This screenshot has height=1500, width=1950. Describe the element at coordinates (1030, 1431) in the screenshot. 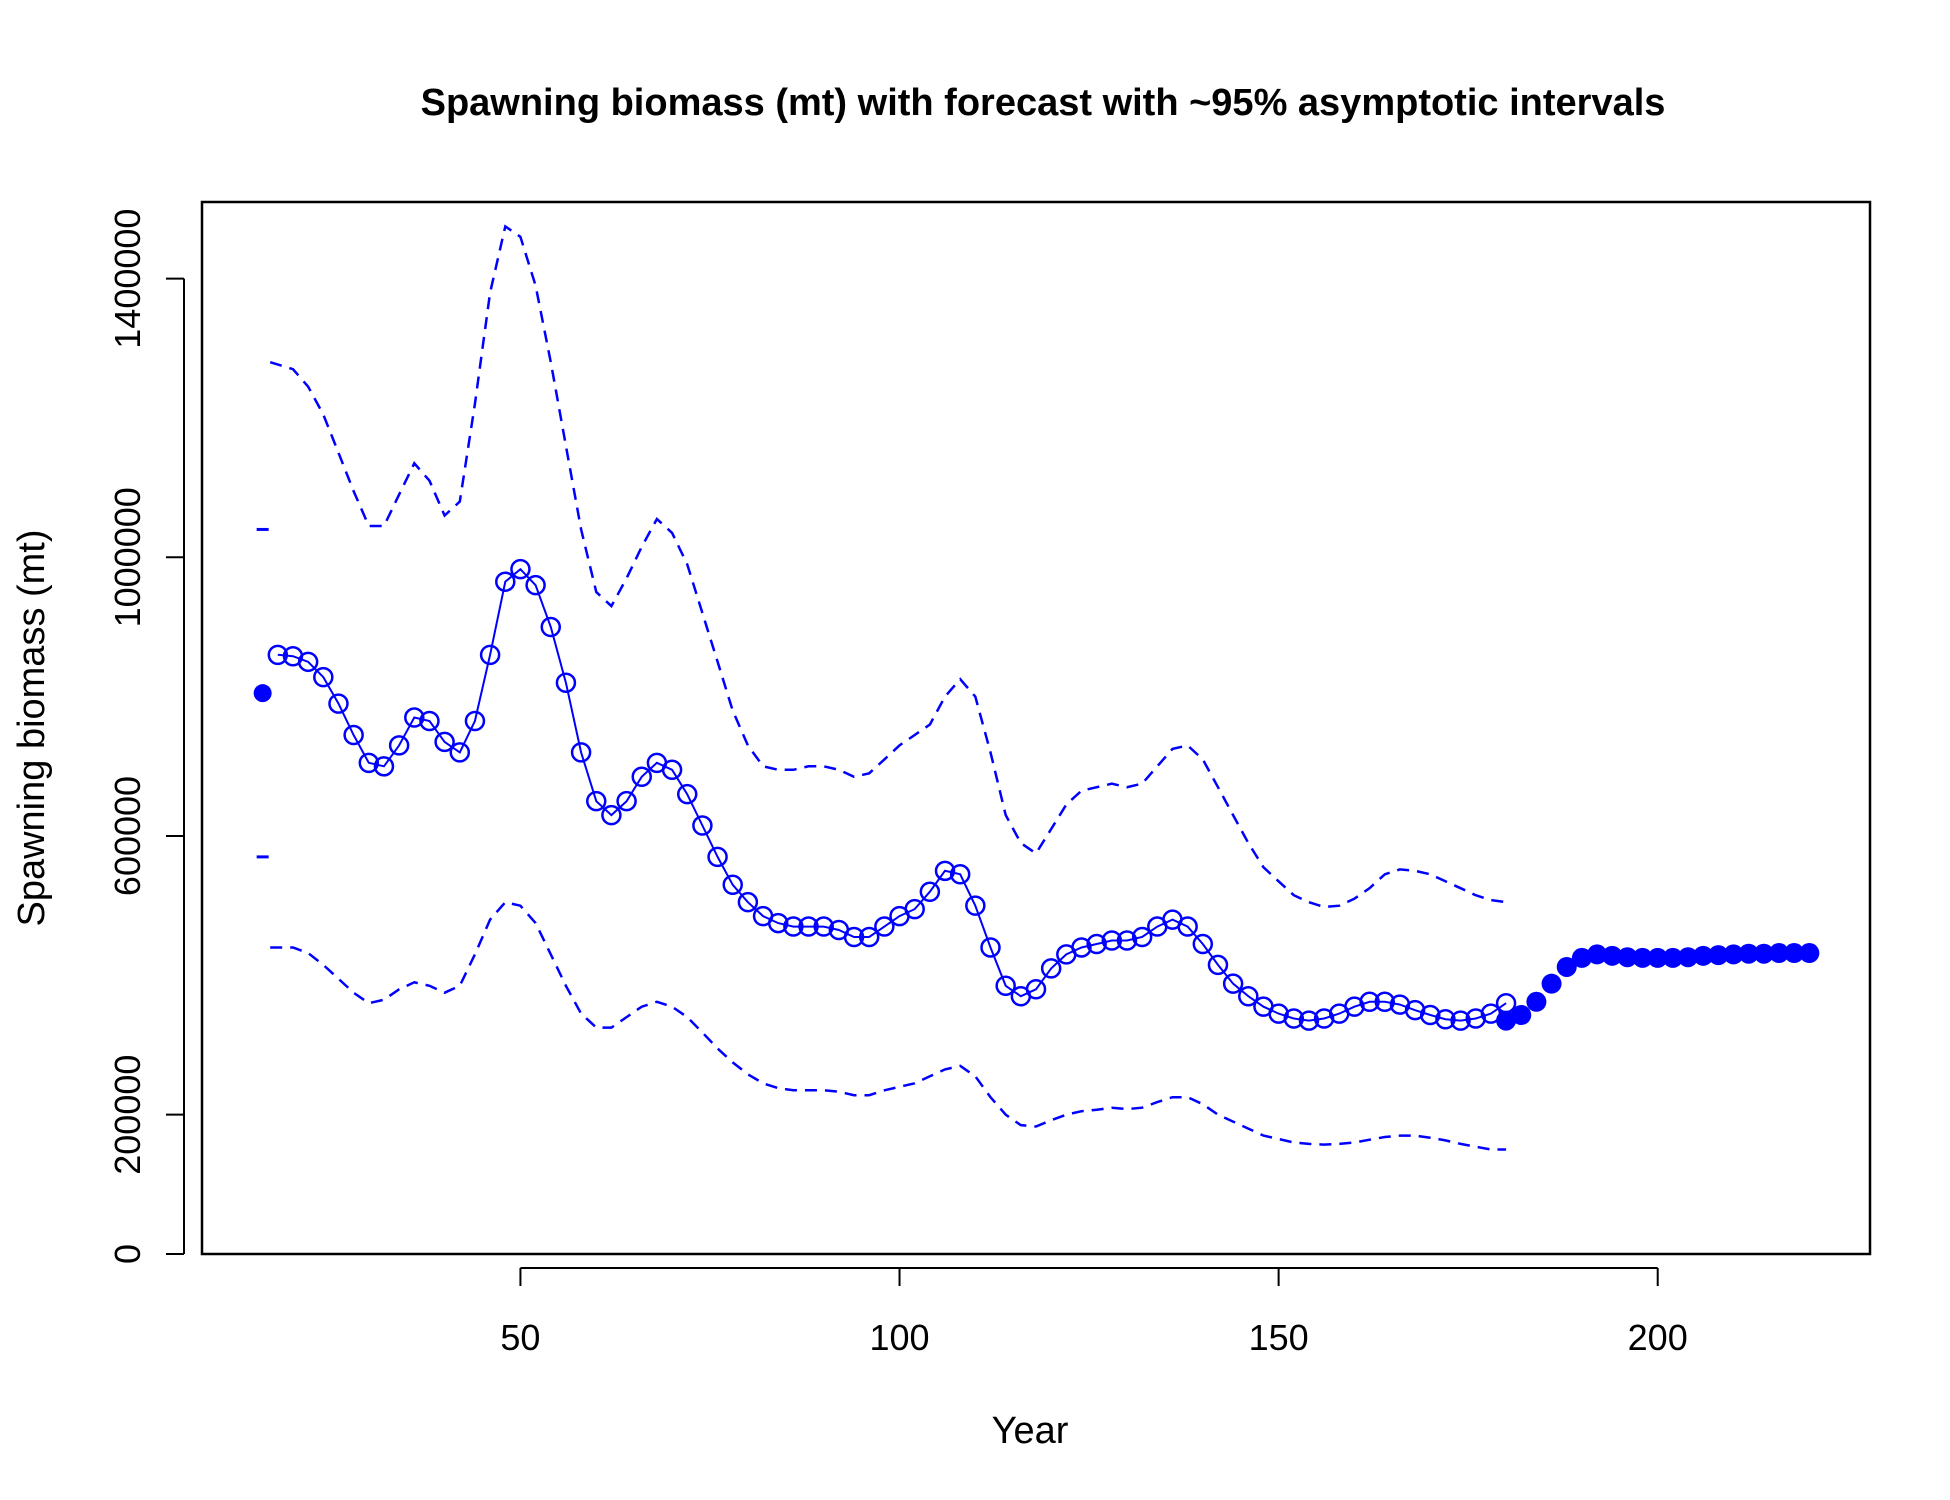

I see `x-axis-label: Year` at that location.